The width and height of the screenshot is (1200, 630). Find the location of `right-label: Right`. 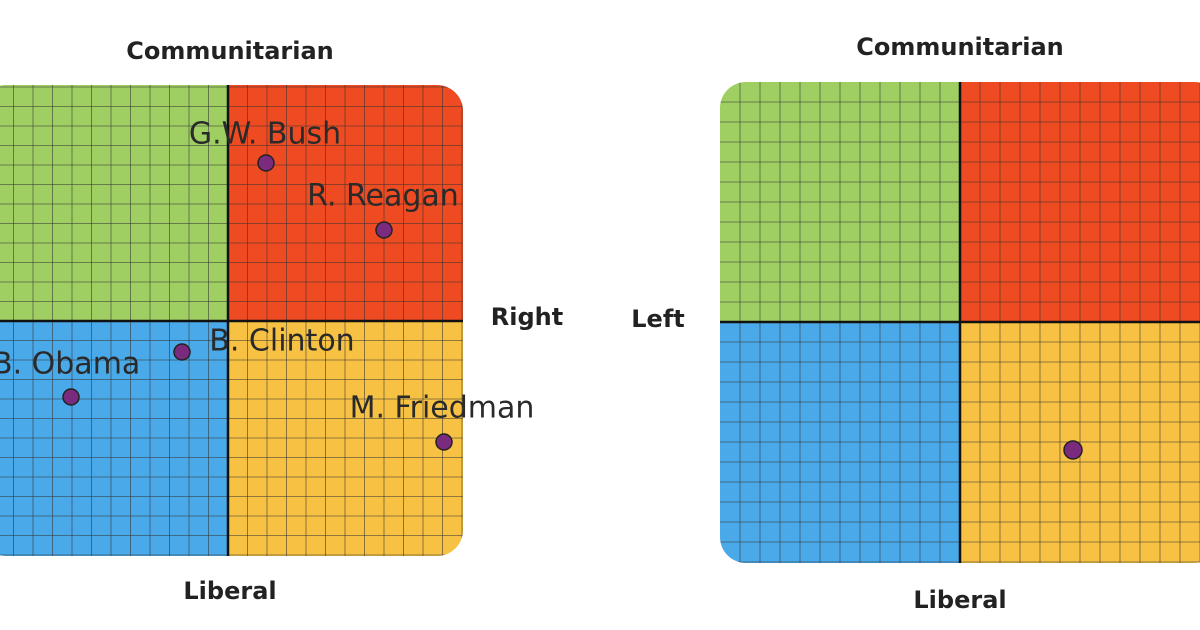

right-label: Right is located at coordinates (527, 317).